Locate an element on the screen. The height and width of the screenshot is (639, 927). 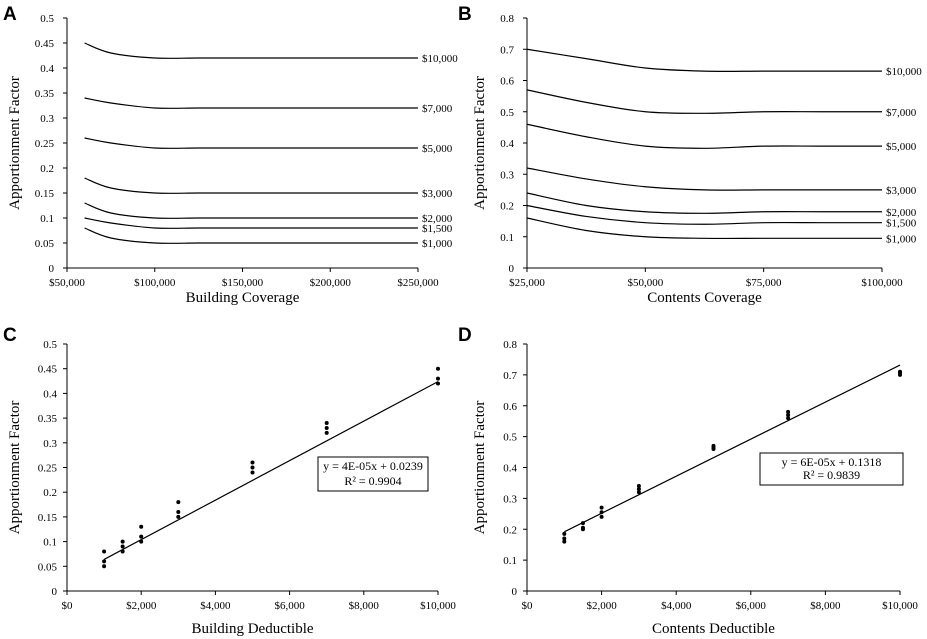
series-label: $1,000 is located at coordinates (901, 239).